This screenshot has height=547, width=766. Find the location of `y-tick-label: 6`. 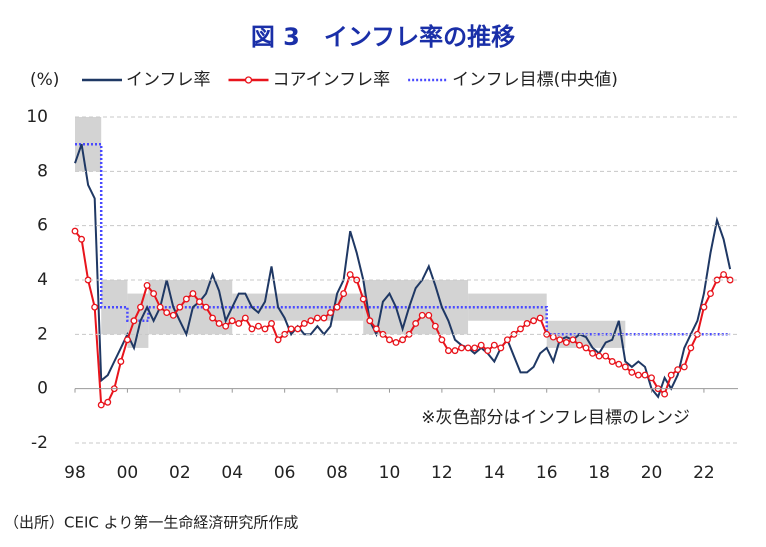

y-tick-label: 6 is located at coordinates (42, 226).